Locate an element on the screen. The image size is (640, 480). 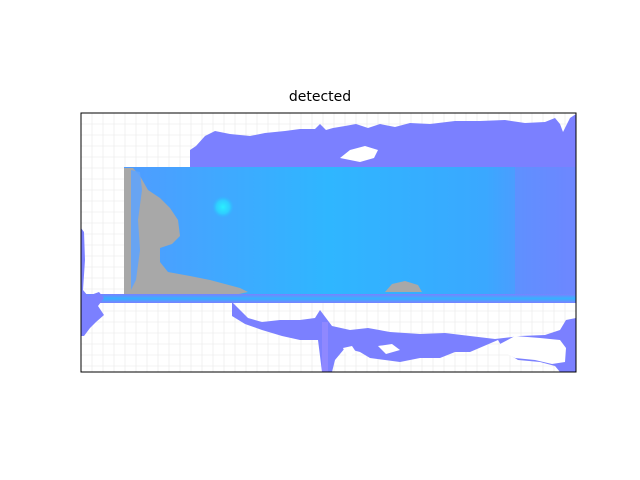
right-edge-shade is located at coordinates (545, 232).